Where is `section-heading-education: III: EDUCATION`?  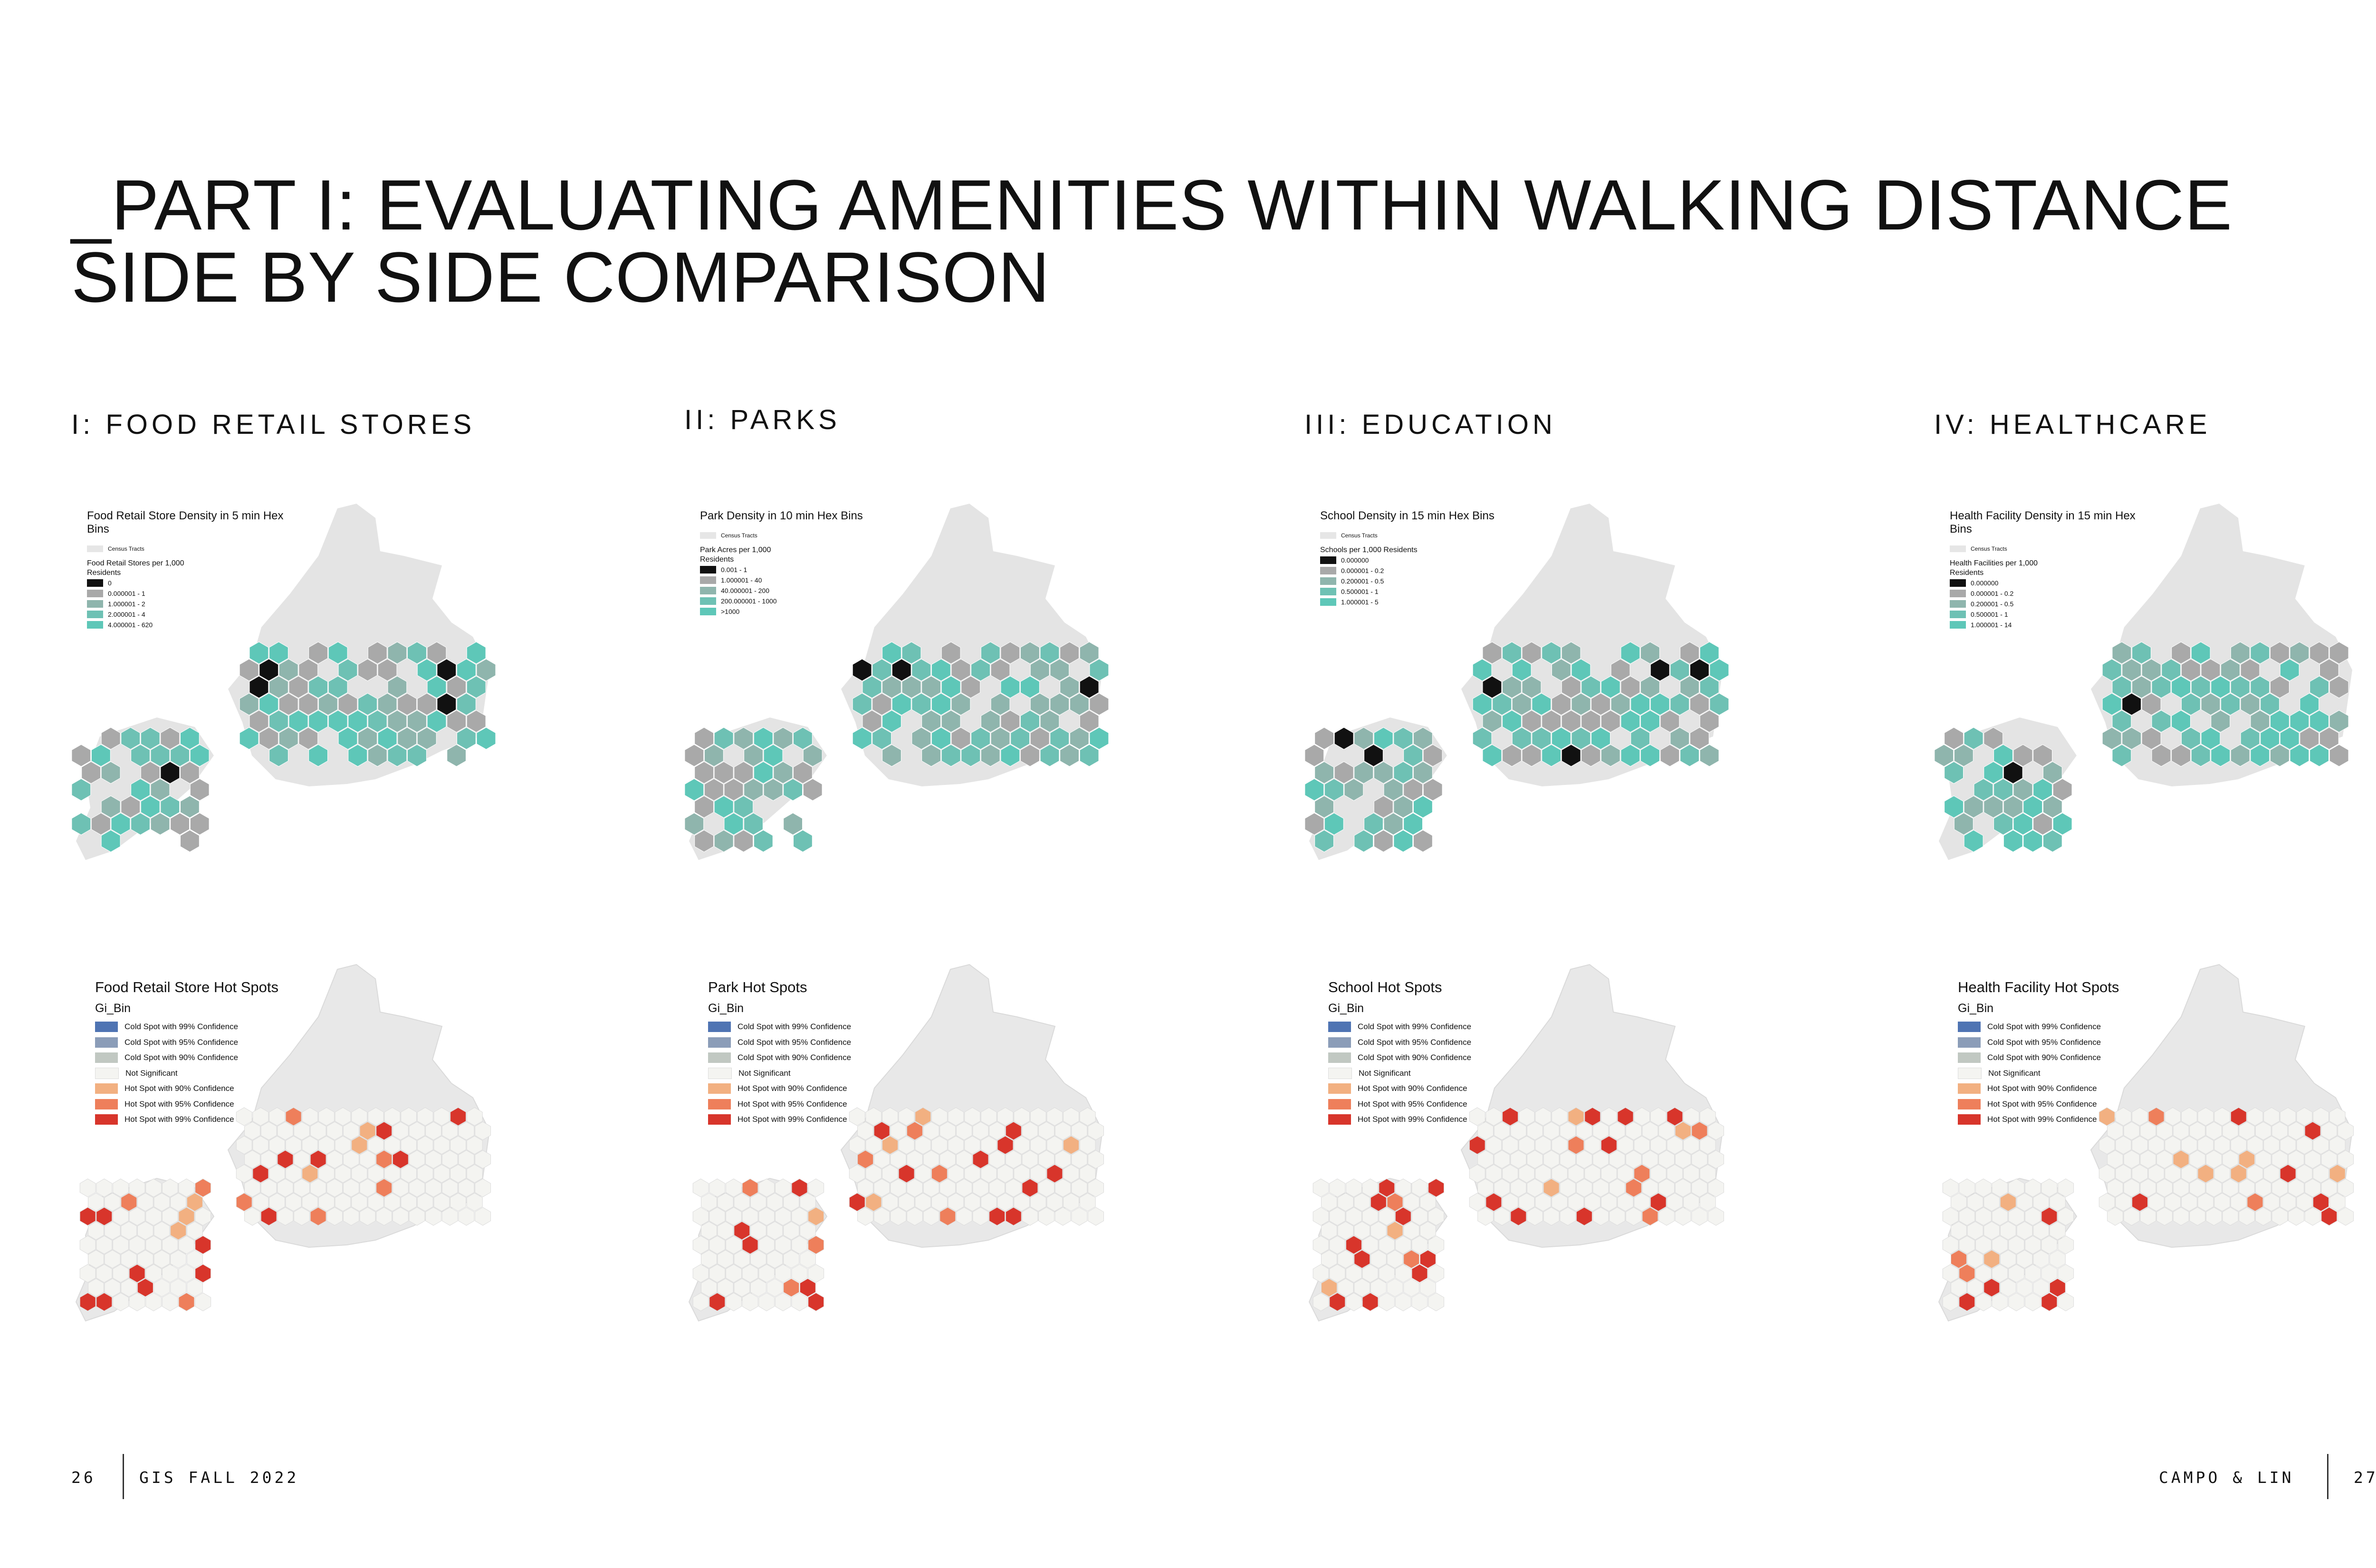 section-heading-education: III: EDUCATION is located at coordinates (1430, 424).